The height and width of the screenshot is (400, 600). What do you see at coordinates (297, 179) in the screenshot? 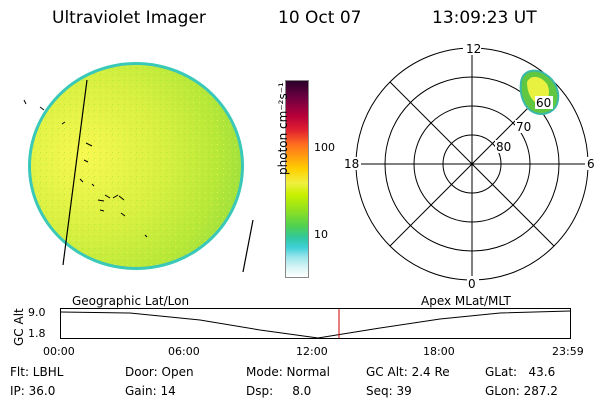
I see `colorbar` at bounding box center [297, 179].